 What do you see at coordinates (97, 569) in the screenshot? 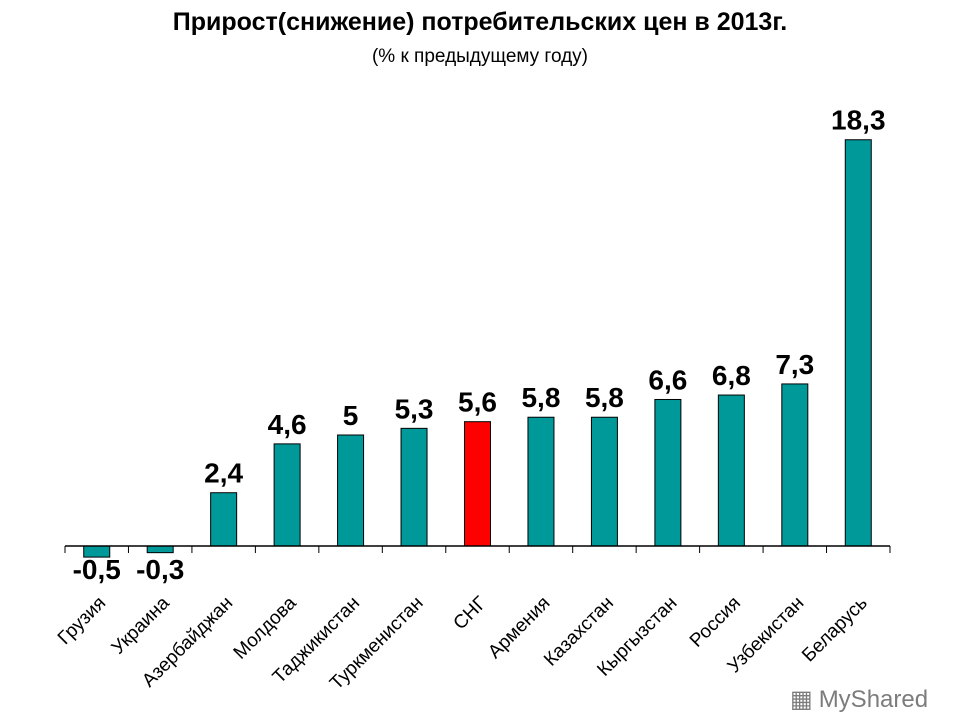
I see `data-label: -0,5` at bounding box center [97, 569].